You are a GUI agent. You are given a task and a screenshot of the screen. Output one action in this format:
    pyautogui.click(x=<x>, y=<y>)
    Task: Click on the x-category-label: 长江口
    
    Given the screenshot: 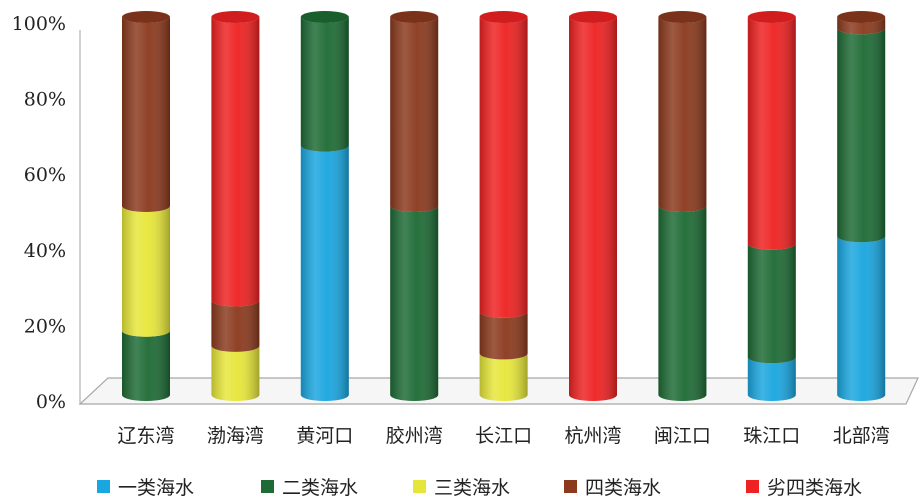 What is the action you would take?
    pyautogui.click(x=503, y=436)
    